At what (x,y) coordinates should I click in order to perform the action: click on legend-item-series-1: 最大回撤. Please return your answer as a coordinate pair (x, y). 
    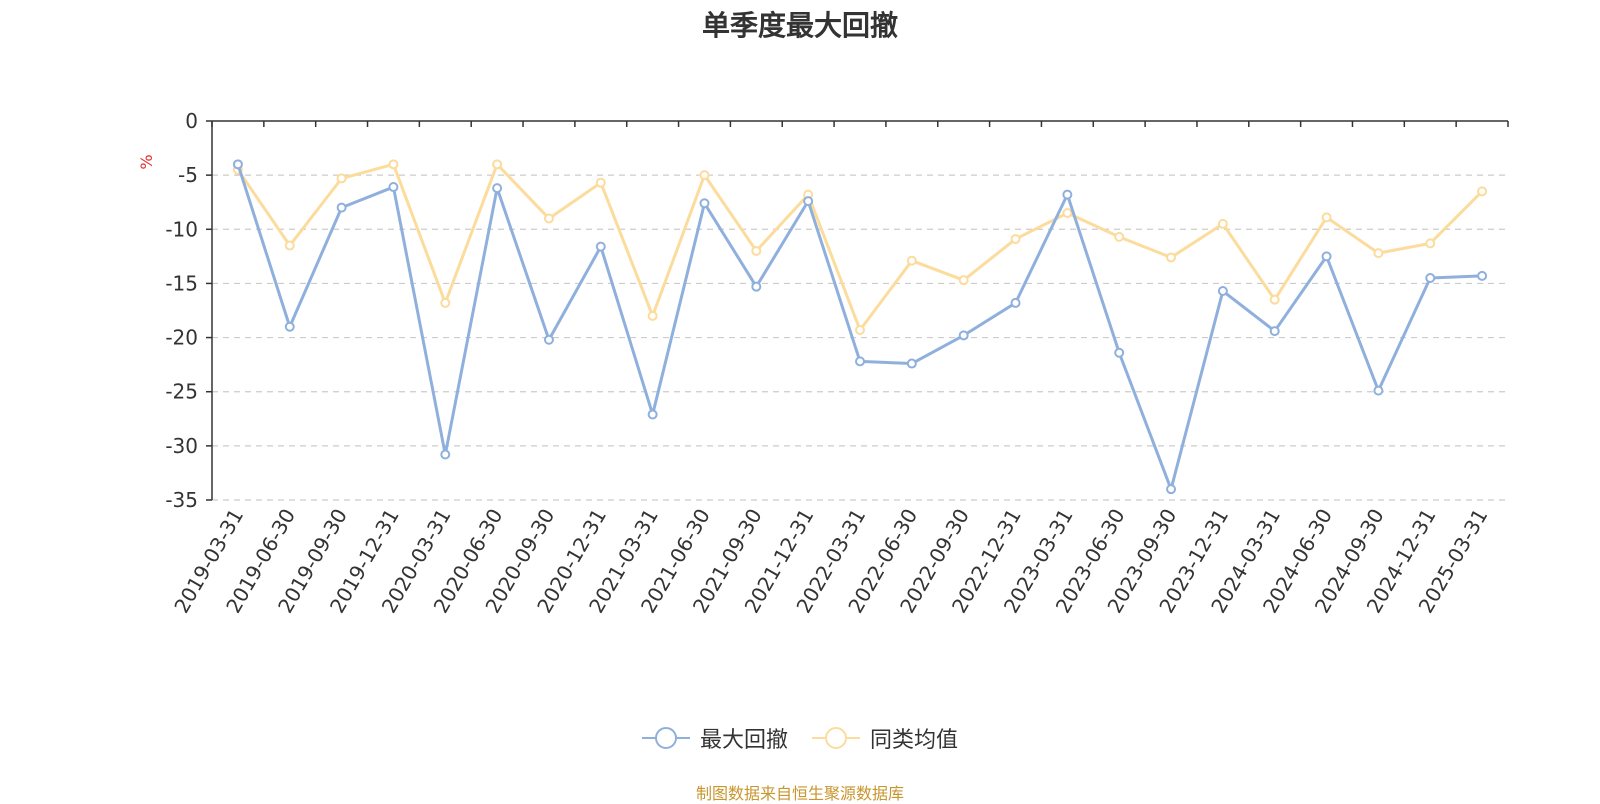
    Looking at the image, I should click on (714, 738).